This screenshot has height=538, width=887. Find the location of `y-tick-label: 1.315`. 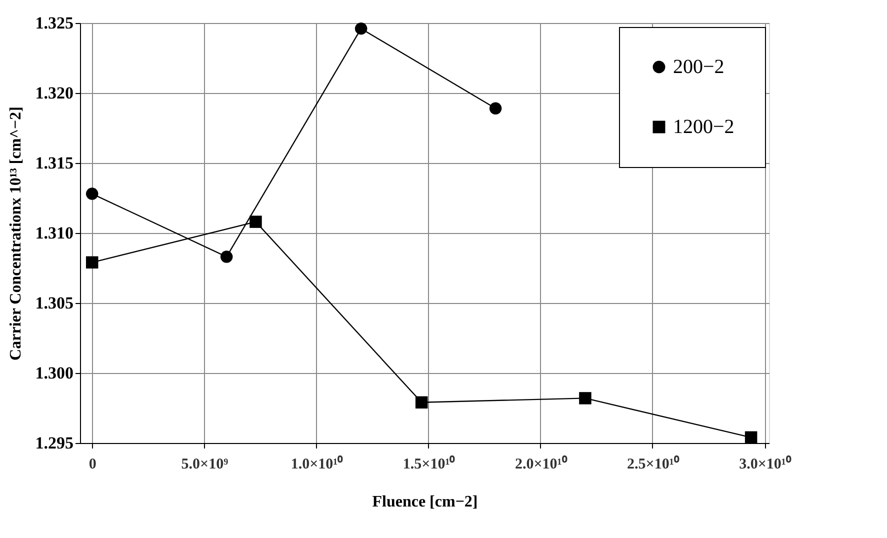

y-tick-label: 1.315 is located at coordinates (54, 163).